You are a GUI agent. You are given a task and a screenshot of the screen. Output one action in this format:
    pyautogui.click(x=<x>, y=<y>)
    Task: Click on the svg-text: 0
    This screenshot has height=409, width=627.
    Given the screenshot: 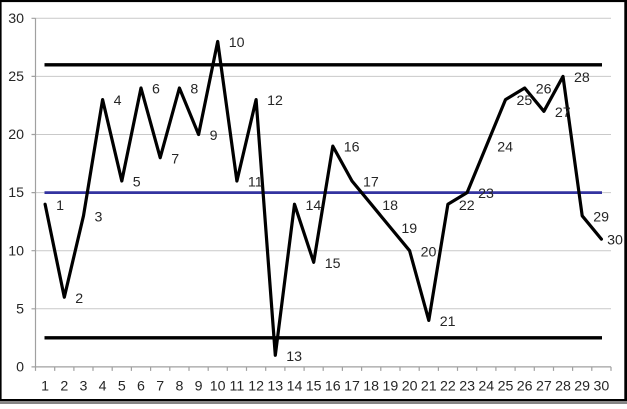 What is the action you would take?
    pyautogui.click(x=20, y=368)
    